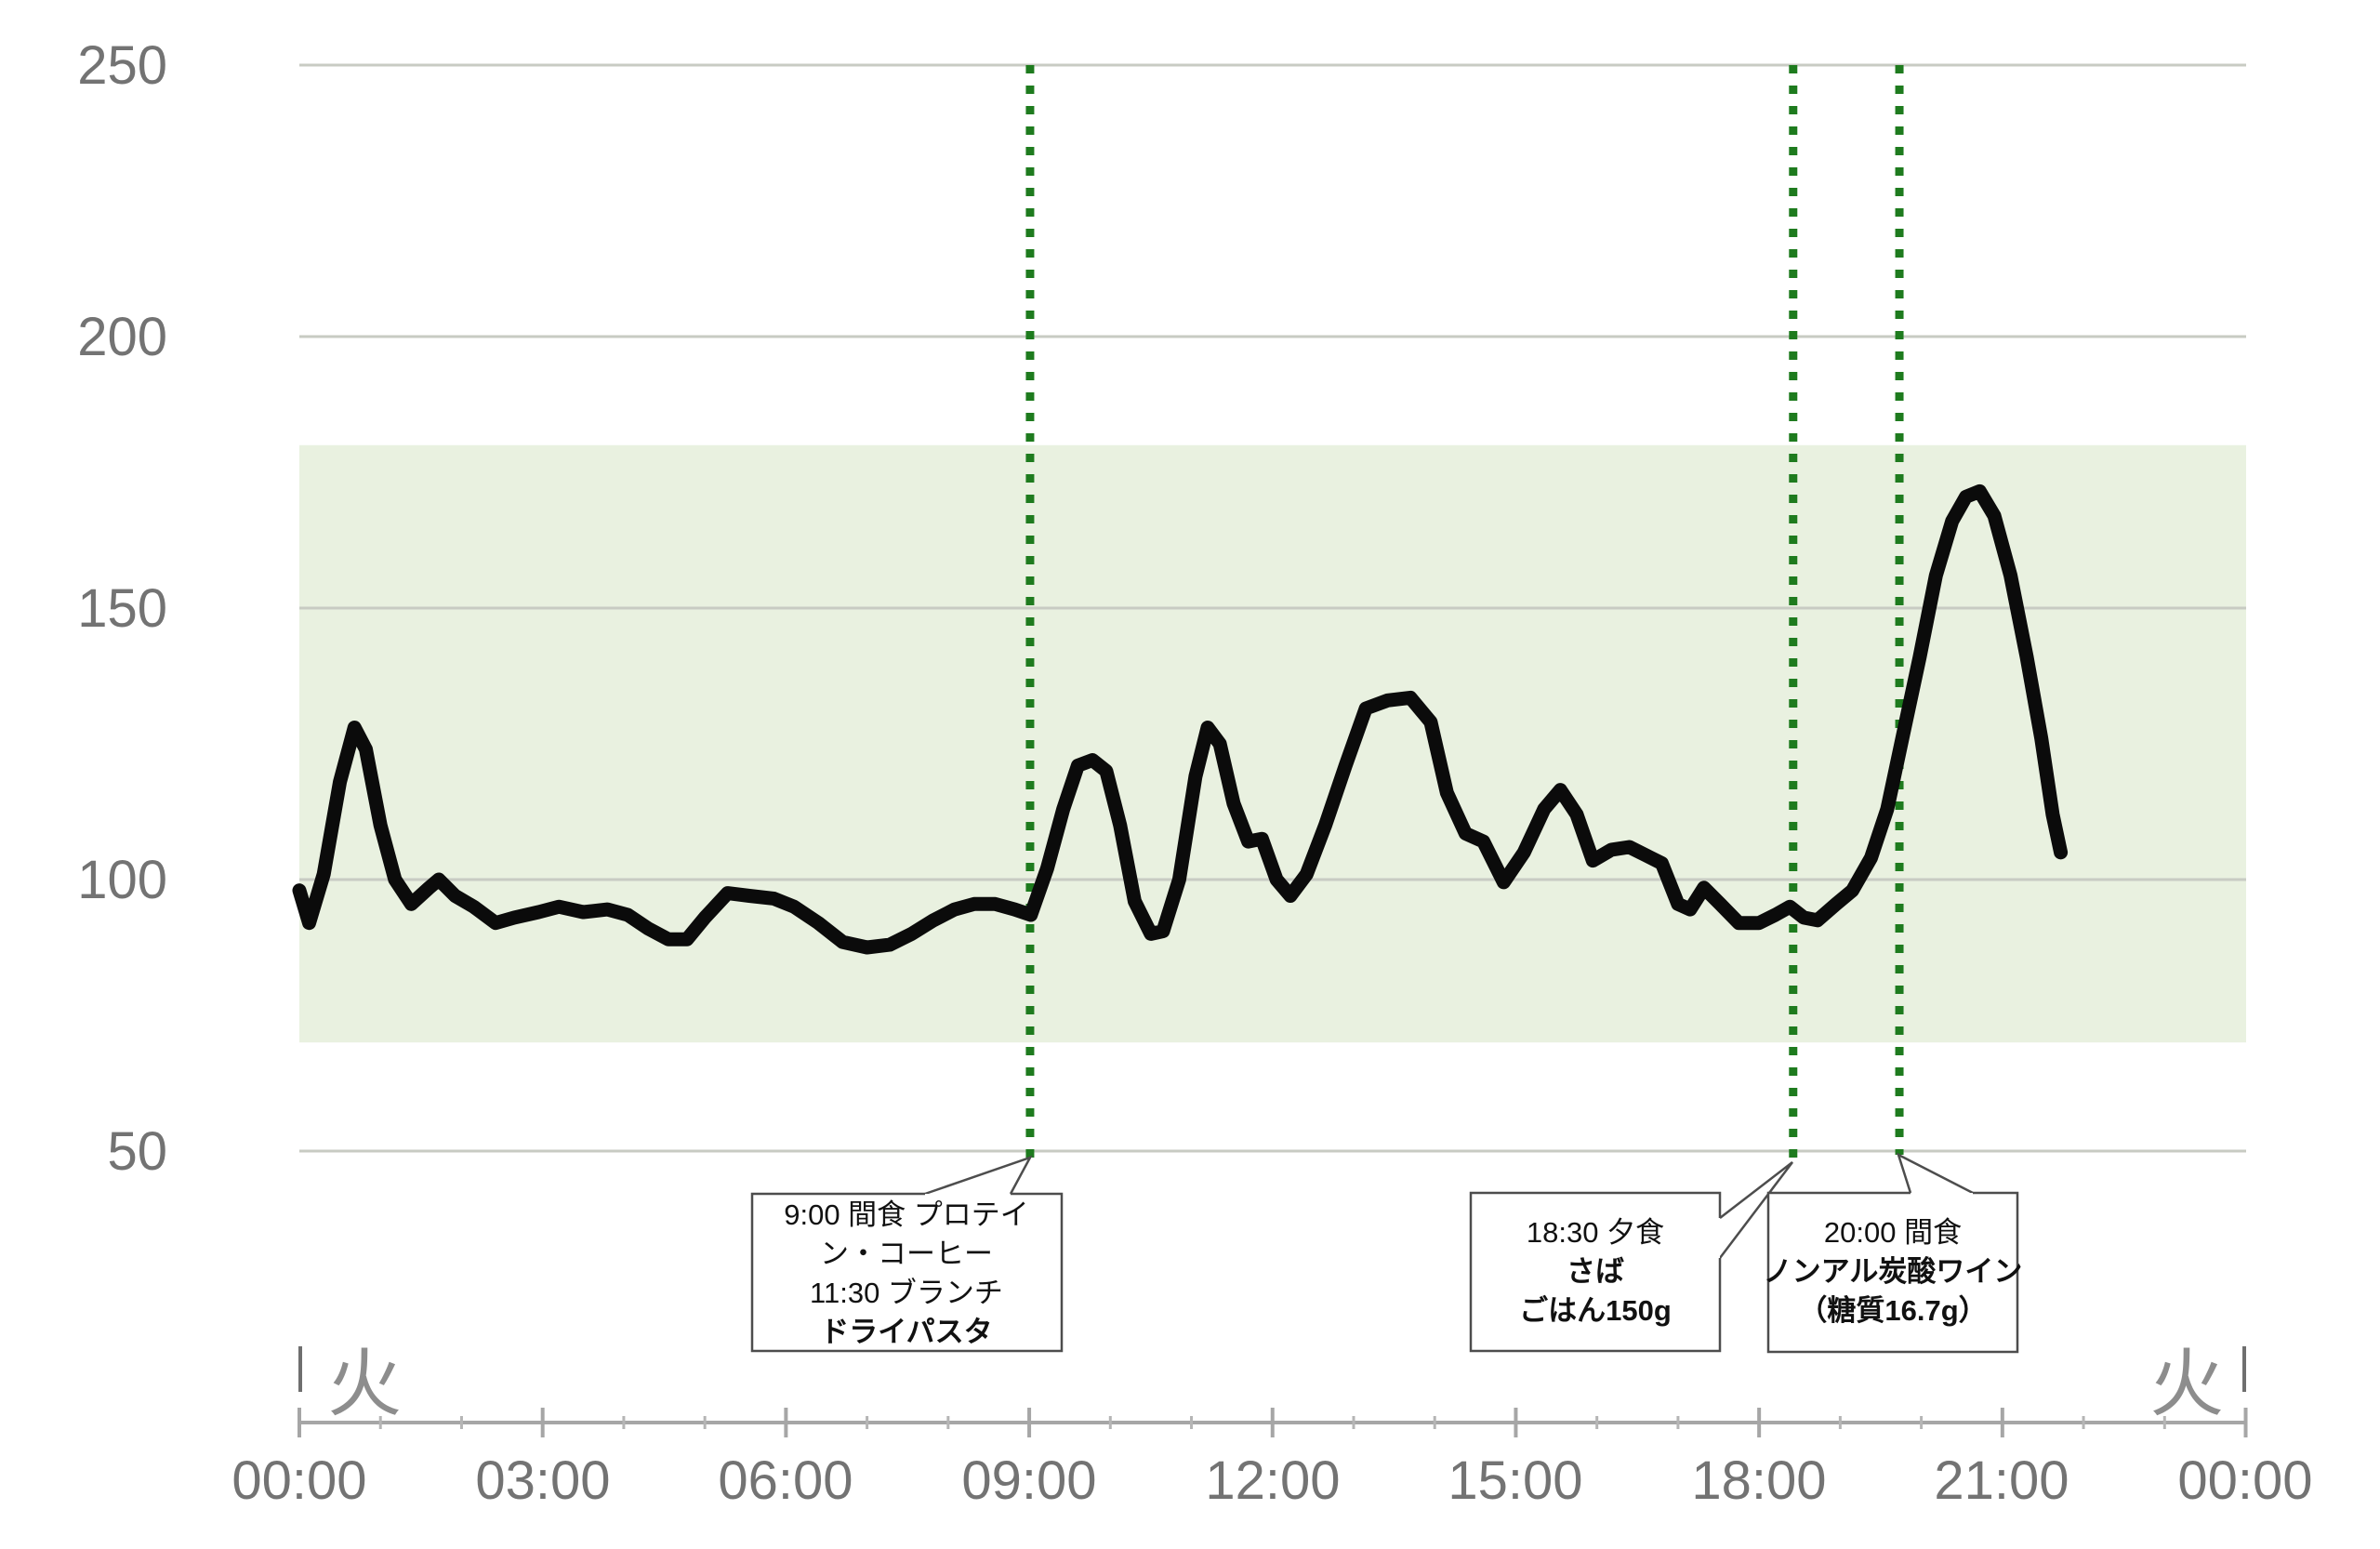 This screenshot has height=1549, width=2380. I want to click on day-label-right: 火, so click(2186, 1384).